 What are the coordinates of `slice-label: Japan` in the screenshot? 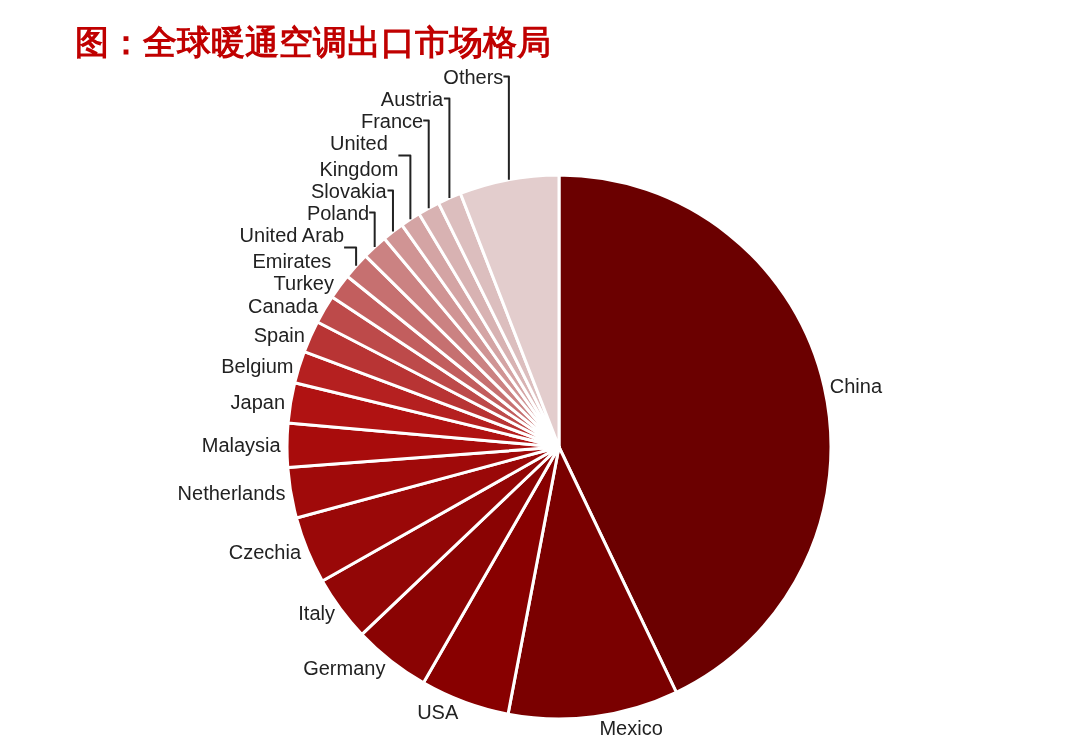 It's located at (258, 402).